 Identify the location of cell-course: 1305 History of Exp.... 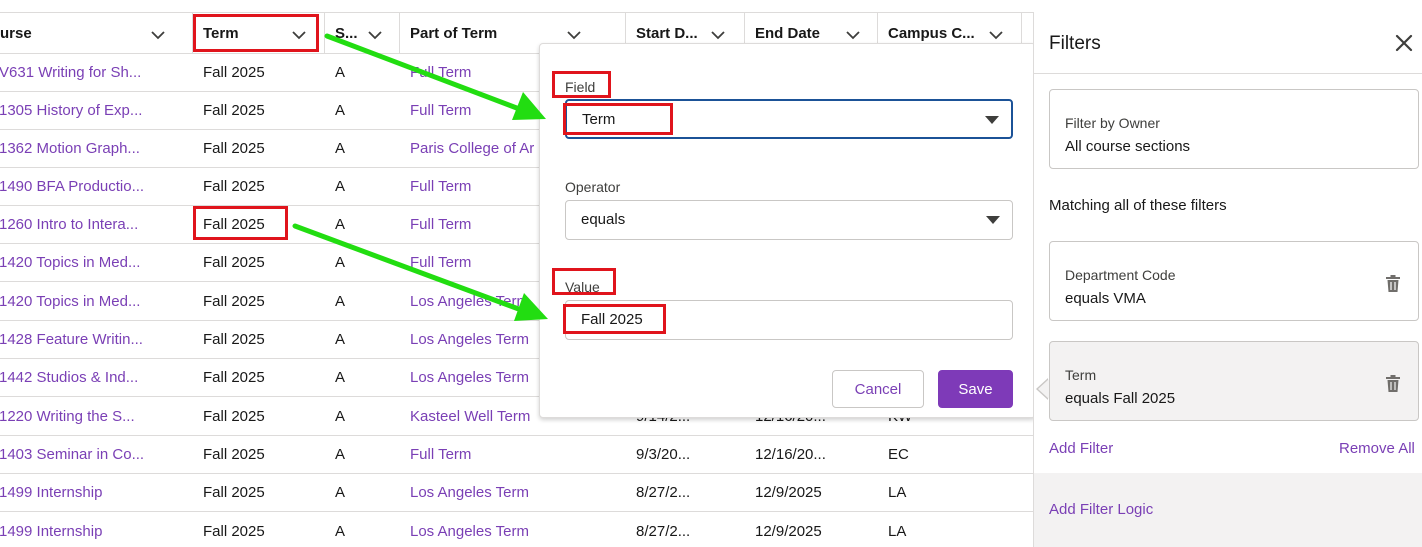
(71, 110).